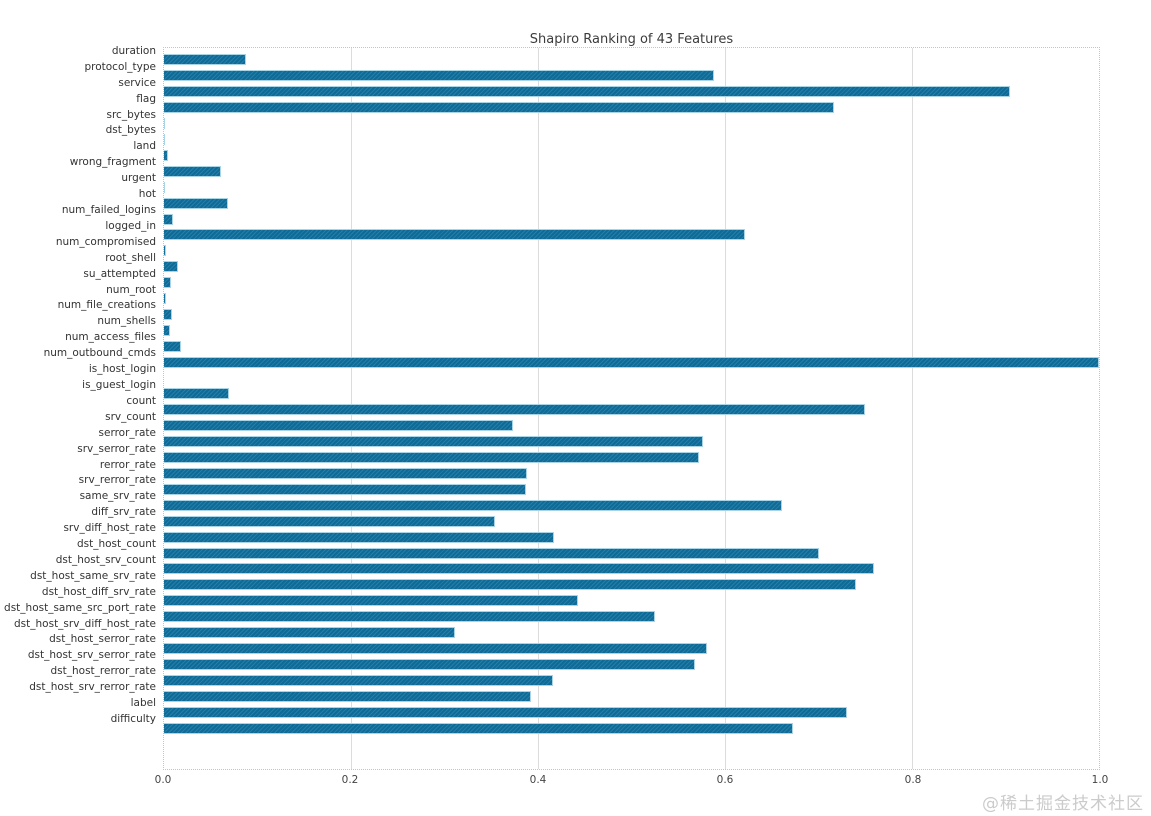 This screenshot has height=816, width=1151. Describe the element at coordinates (912, 408) in the screenshot. I see `gridline` at that location.